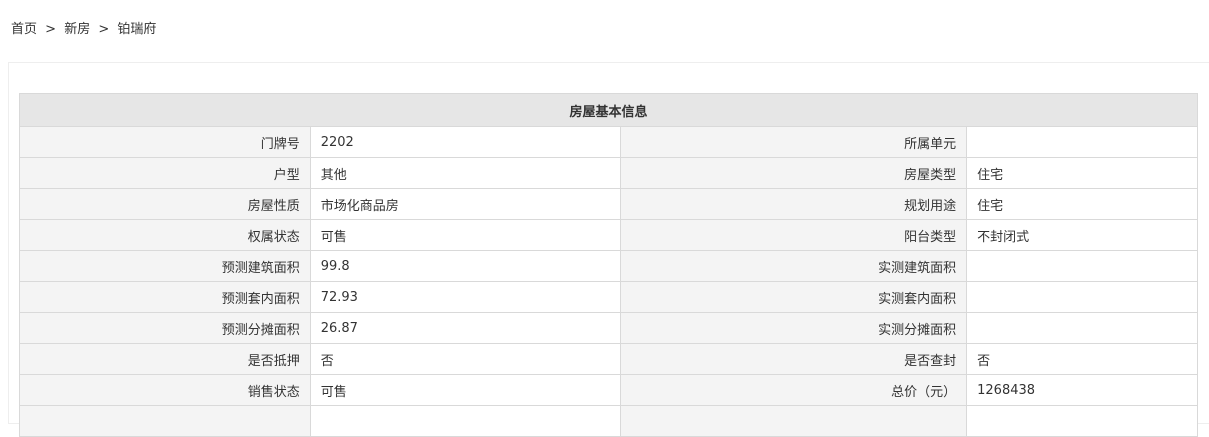  What do you see at coordinates (165, 390) in the screenshot?
I see `field-label: 销售状态` at bounding box center [165, 390].